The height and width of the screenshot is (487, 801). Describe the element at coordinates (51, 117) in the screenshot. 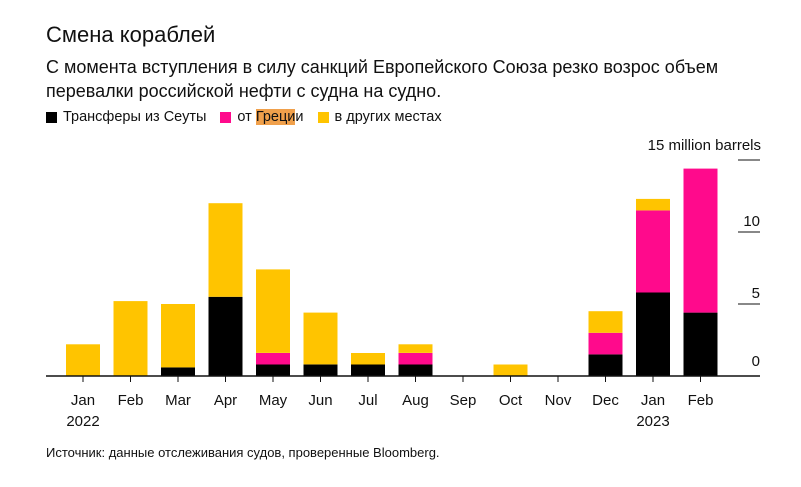

I see `legend-swatch-ceuta` at that location.